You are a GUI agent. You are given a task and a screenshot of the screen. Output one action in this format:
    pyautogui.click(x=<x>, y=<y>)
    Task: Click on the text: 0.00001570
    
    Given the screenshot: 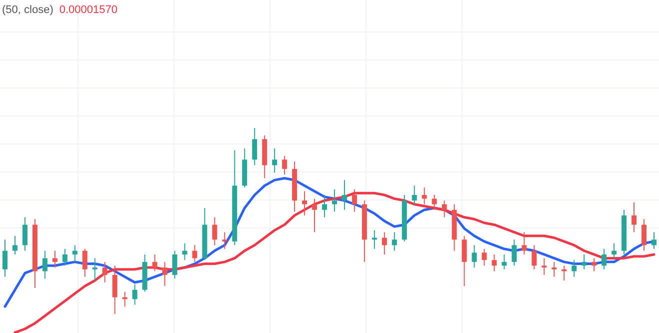 What is the action you would take?
    pyautogui.click(x=88, y=10)
    